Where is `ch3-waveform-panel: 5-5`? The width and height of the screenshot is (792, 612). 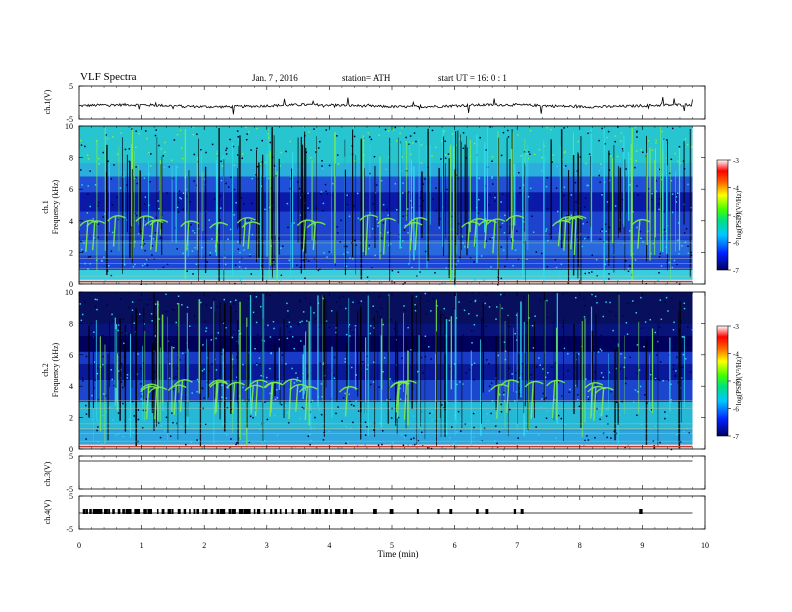
ch3-waveform-panel: 5-5 is located at coordinates (386, 473).